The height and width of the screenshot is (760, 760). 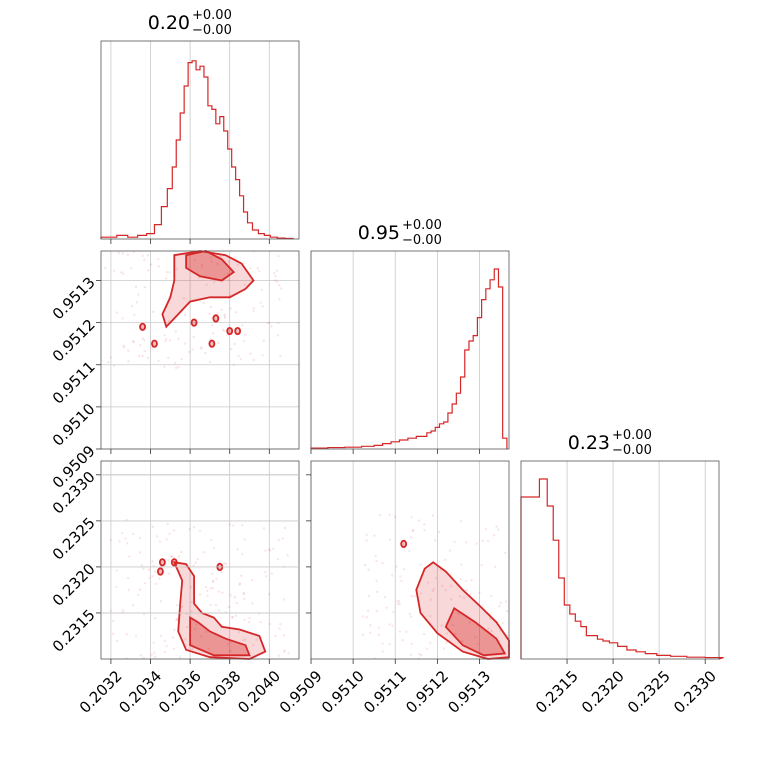 What do you see at coordinates (589, 443) in the screenshot?
I see `panel-title: 0.23` at bounding box center [589, 443].